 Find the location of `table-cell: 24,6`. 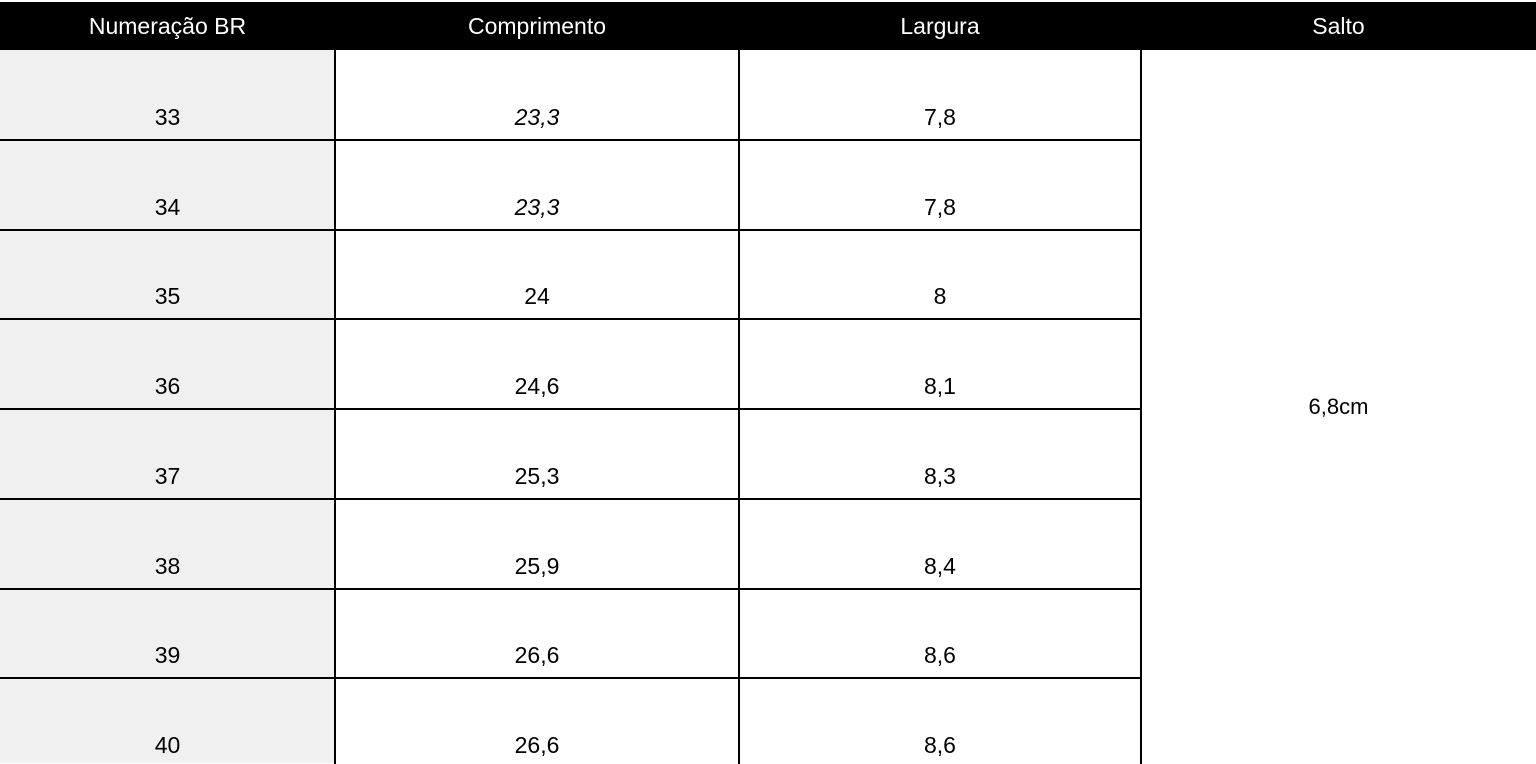

table-cell: 24,6 is located at coordinates (537, 386).